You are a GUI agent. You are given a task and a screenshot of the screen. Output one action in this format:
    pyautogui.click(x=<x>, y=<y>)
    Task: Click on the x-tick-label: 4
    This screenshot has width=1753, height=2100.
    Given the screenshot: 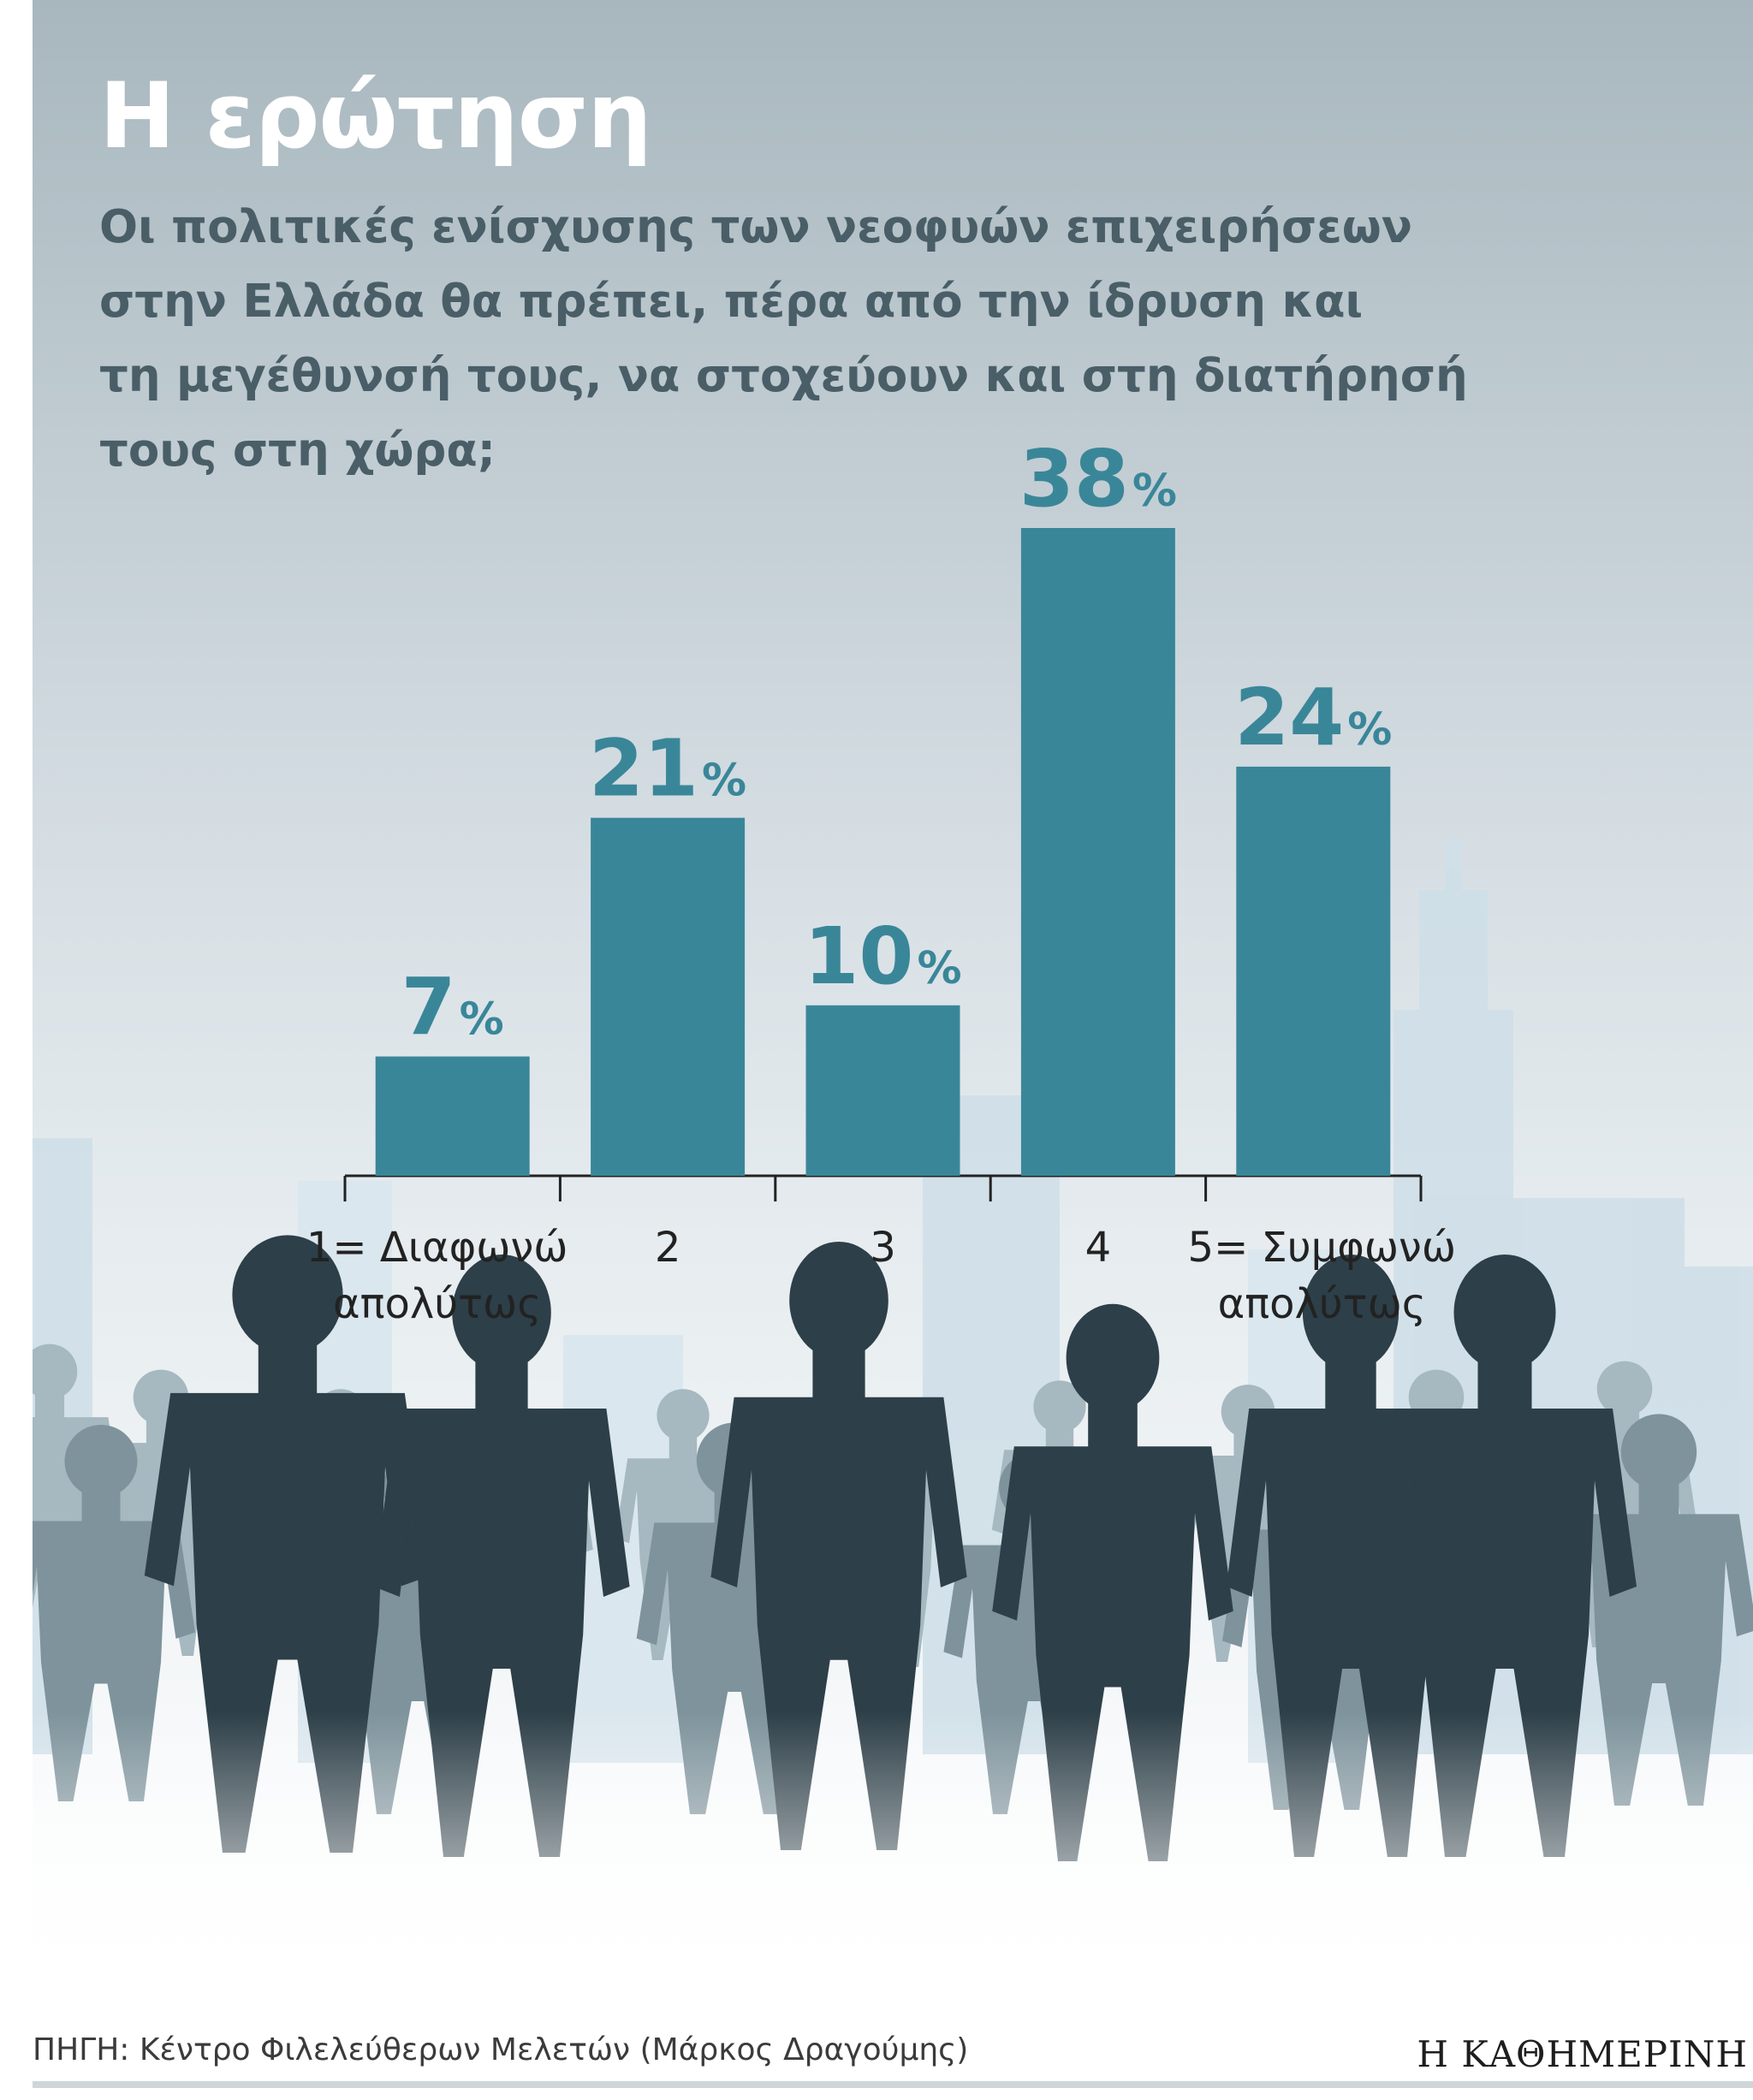 What is the action you would take?
    pyautogui.click(x=1098, y=1248)
    